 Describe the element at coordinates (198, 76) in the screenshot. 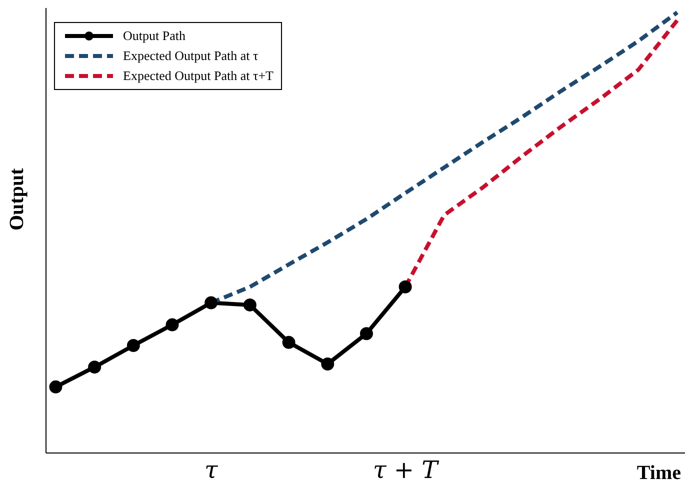

I see `legend-label: Expected Output Path at τ+T` at that location.